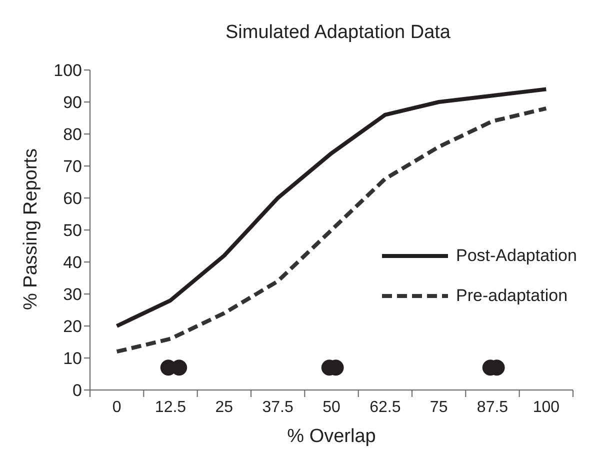 This screenshot has height=466, width=615. What do you see at coordinates (170, 407) in the screenshot?
I see `x-tick-label: 12.5` at bounding box center [170, 407].